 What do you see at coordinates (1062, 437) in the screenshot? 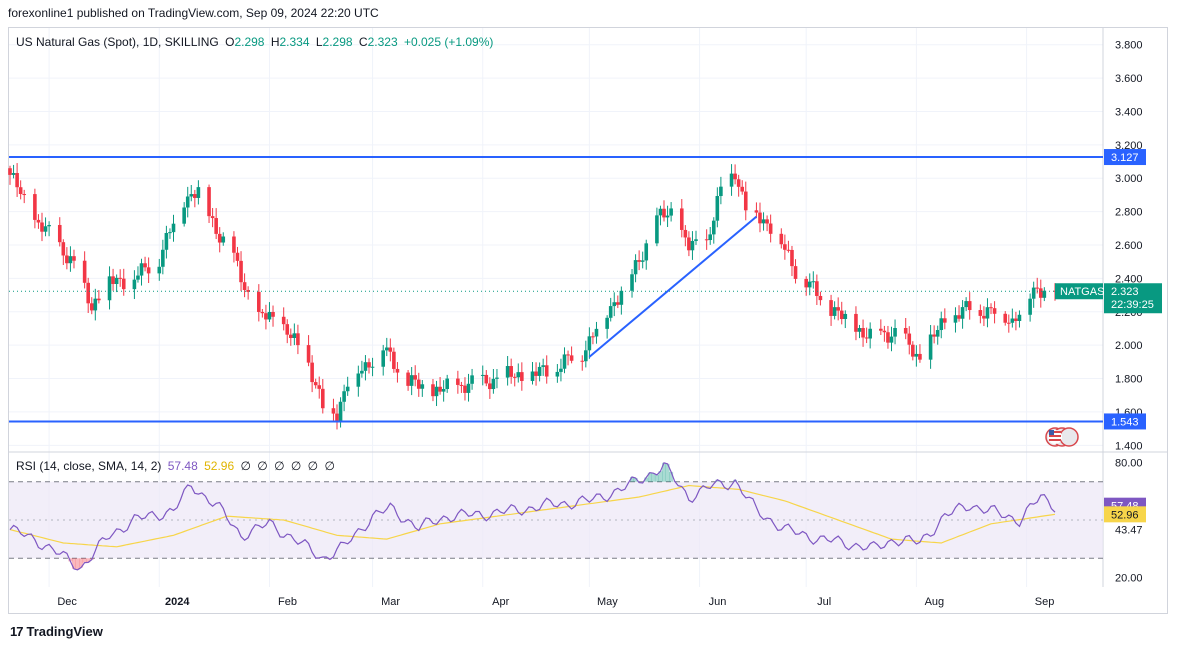
I see `flag-icon` at bounding box center [1062, 437].